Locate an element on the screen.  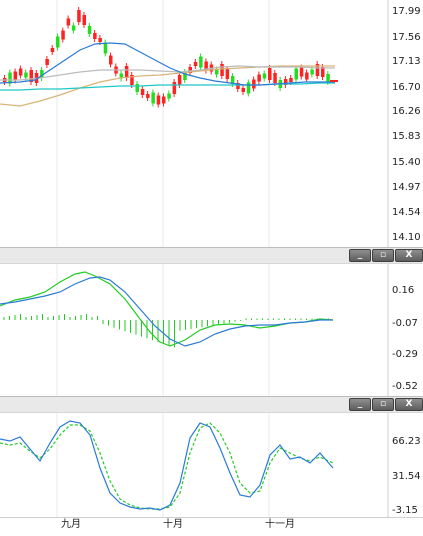
price-y-label: 17.99 is located at coordinates (406, 11).